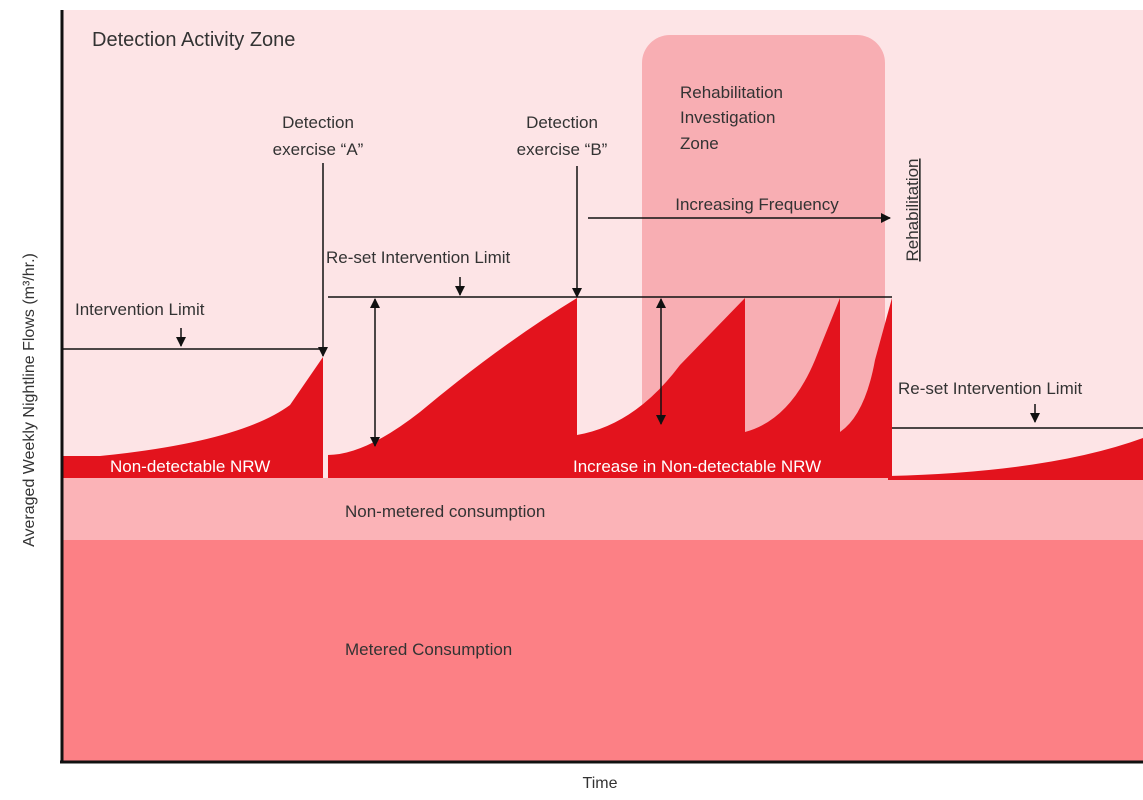 This screenshot has width=1143, height=800. What do you see at coordinates (757, 204) in the screenshot?
I see `increasing-frequency: Increasing Frequency` at bounding box center [757, 204].